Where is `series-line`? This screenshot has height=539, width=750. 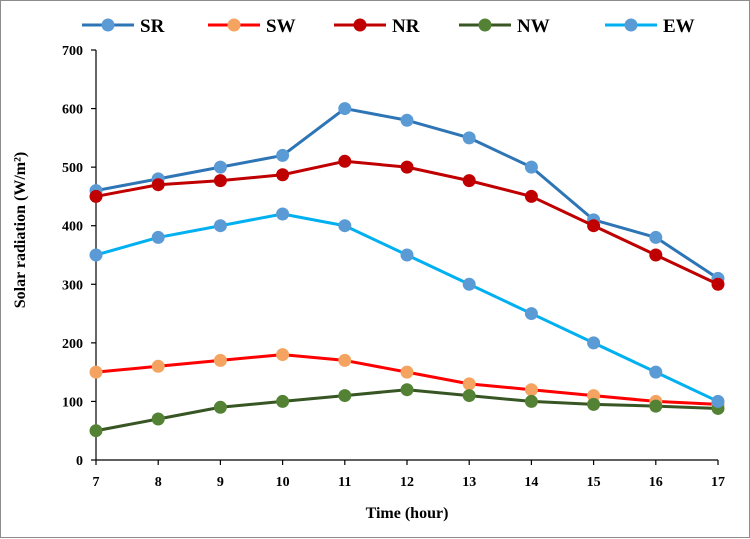
series-line is located at coordinates (407, 379).